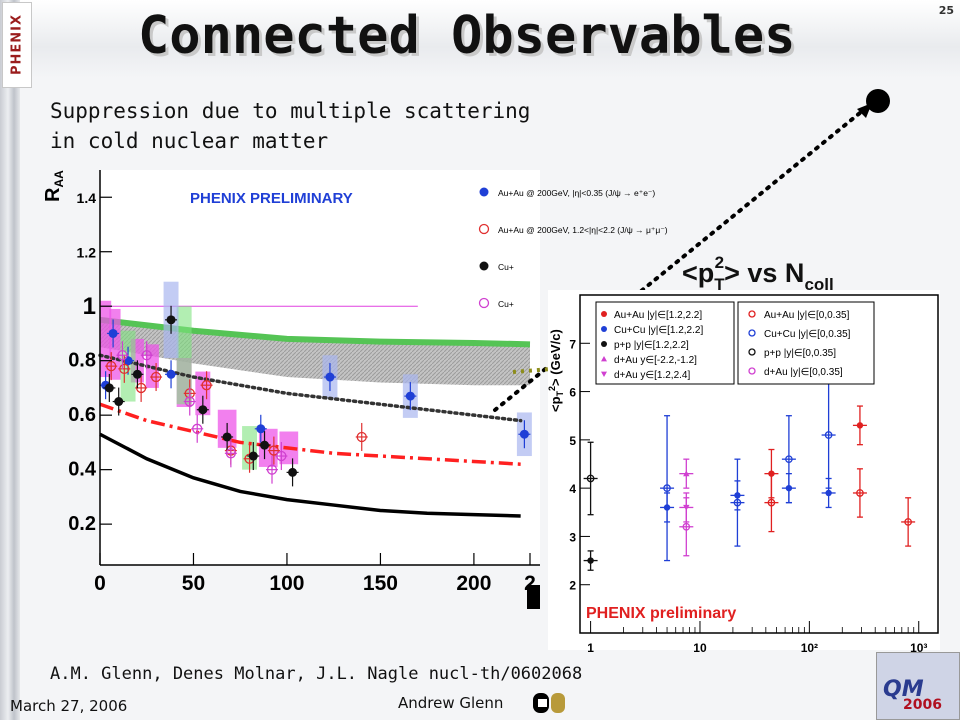 The image size is (960, 720). I want to click on raa-y-tick-label: 1, so click(89, 306).